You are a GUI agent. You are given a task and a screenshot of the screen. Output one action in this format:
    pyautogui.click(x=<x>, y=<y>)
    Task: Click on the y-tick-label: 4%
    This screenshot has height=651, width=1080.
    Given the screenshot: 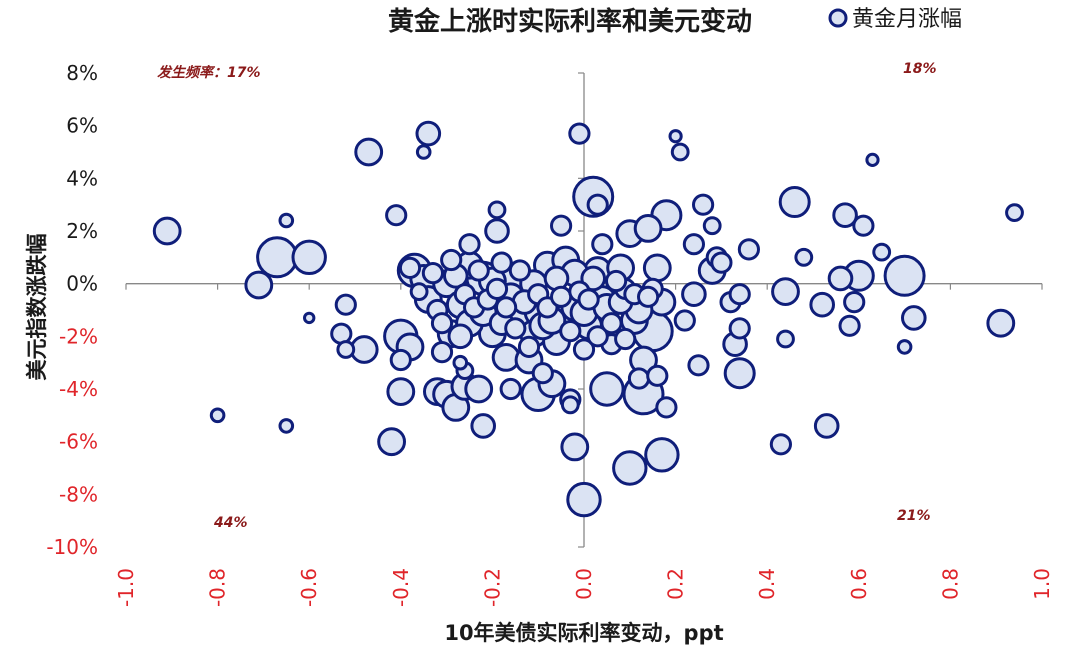 What is the action you would take?
    pyautogui.click(x=82, y=178)
    